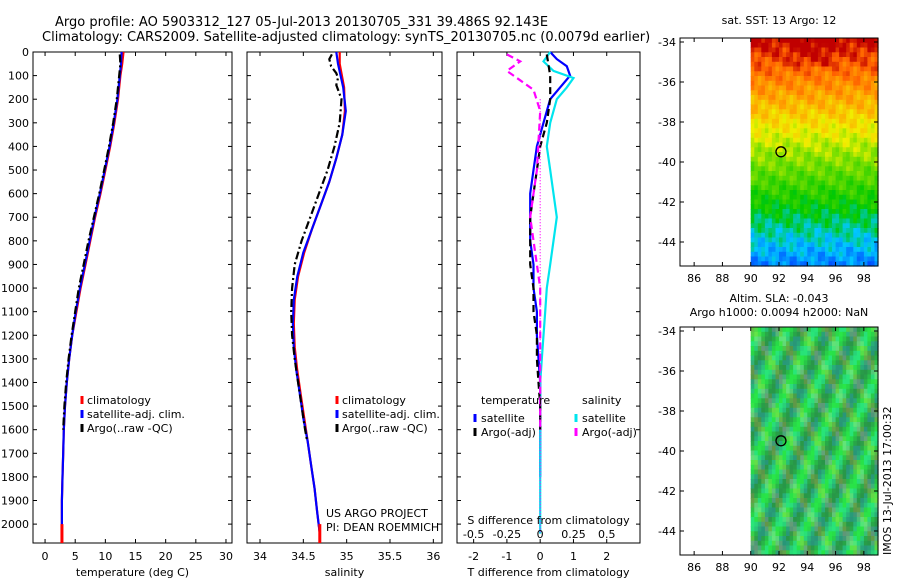  I want to click on y-tick-label: 0, so click(25, 52).